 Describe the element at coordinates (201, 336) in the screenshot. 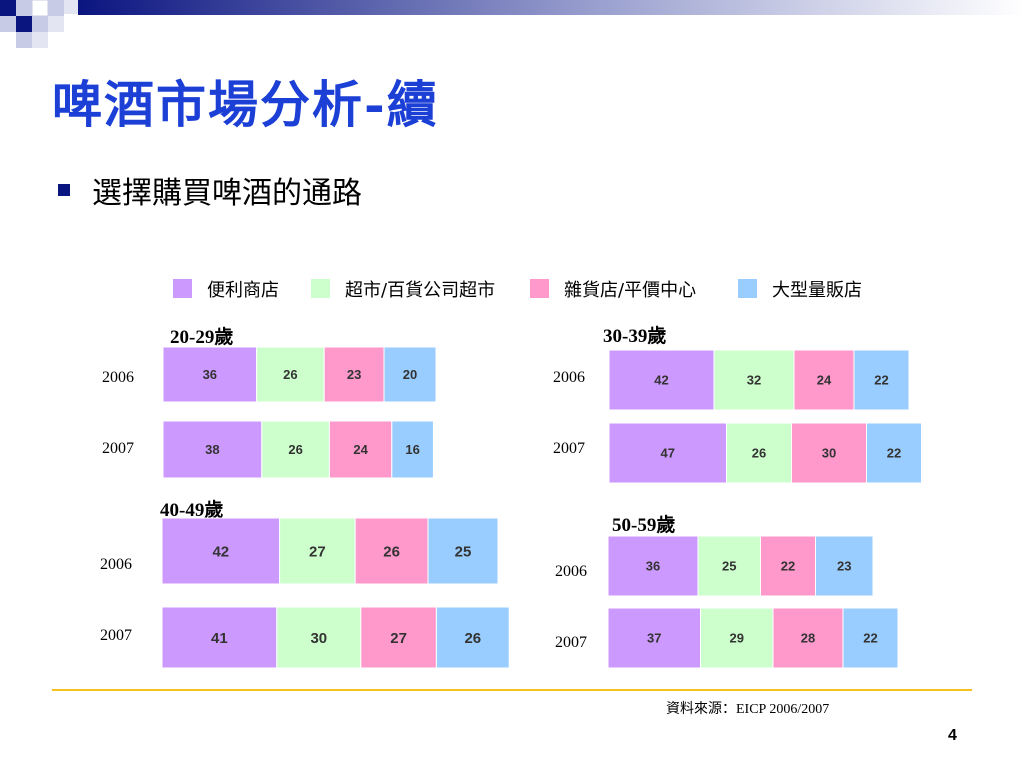

I see `panel-title: 20-29歲` at that location.